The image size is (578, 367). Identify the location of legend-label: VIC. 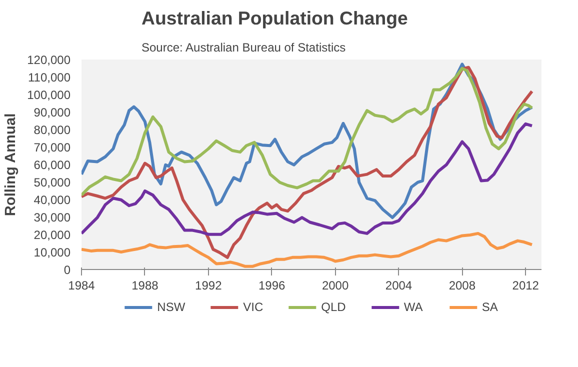
(253, 307).